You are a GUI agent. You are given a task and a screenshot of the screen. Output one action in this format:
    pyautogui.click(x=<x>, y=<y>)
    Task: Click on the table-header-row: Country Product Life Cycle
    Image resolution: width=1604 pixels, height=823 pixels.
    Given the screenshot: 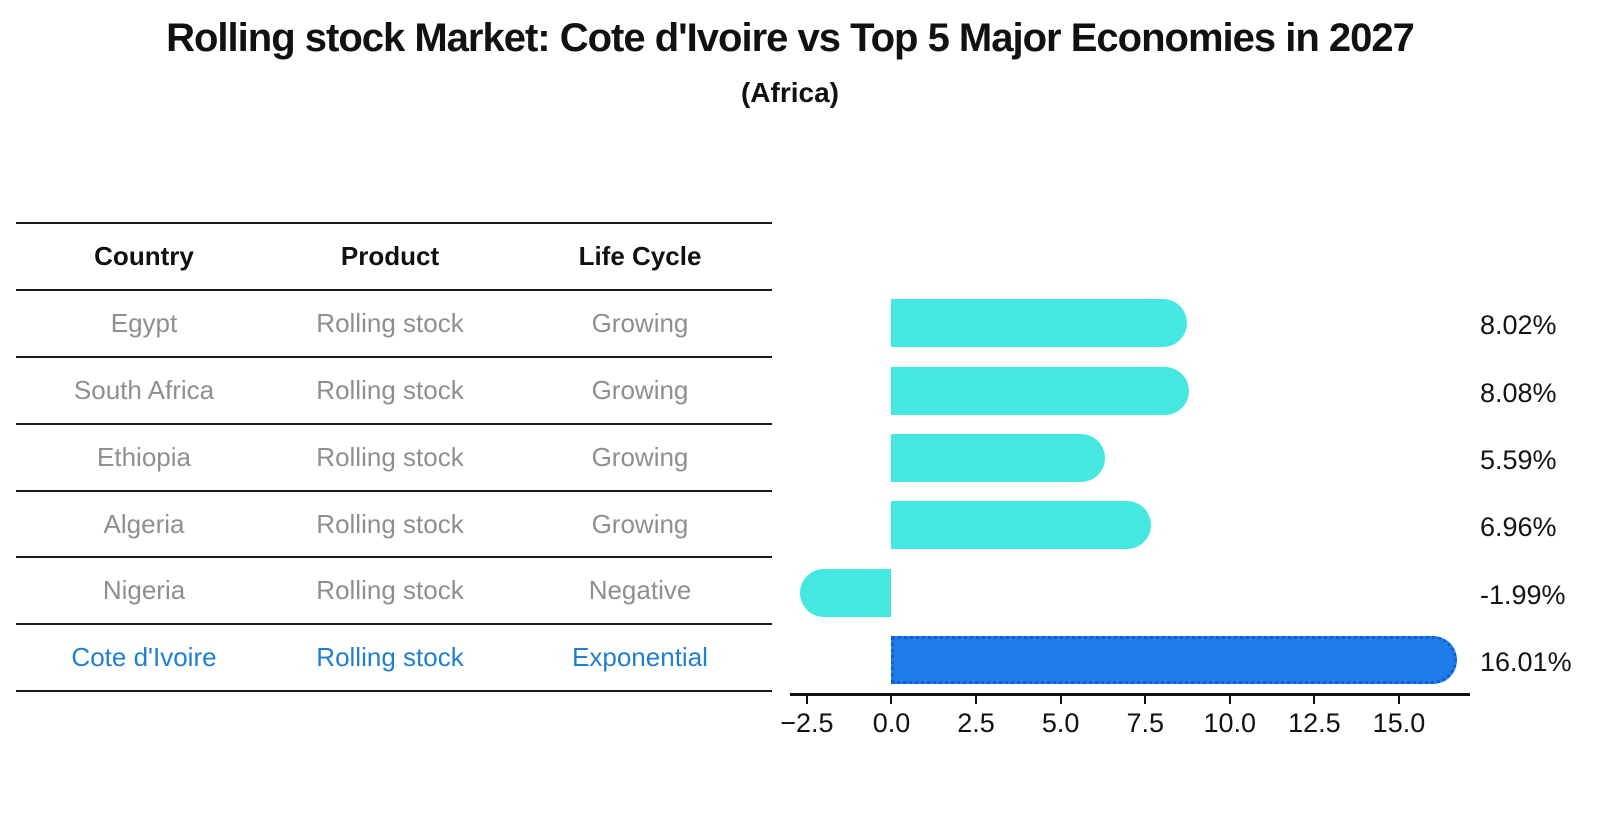 What is the action you would take?
    pyautogui.click(x=394, y=257)
    